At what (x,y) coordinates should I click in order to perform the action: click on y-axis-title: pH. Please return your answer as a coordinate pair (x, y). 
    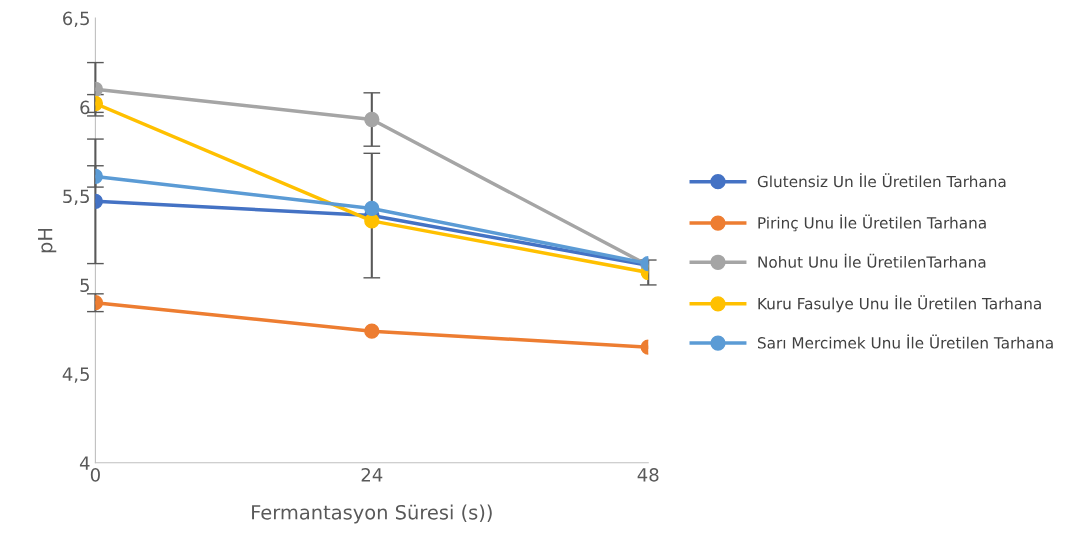
    Looking at the image, I should click on (47, 240).